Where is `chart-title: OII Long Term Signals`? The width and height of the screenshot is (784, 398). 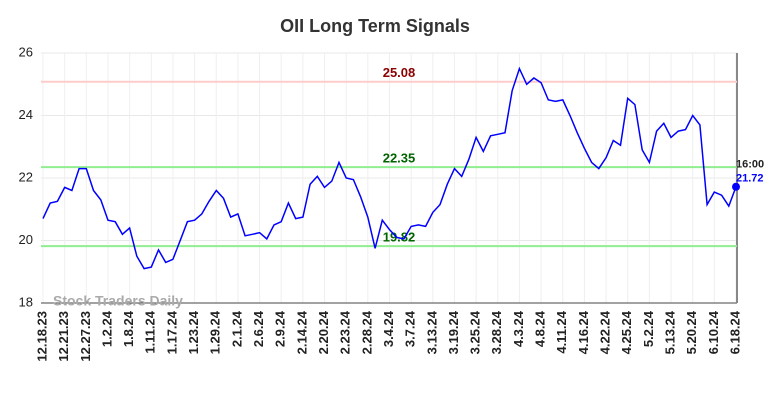 chart-title: OII Long Term Signals is located at coordinates (375, 26).